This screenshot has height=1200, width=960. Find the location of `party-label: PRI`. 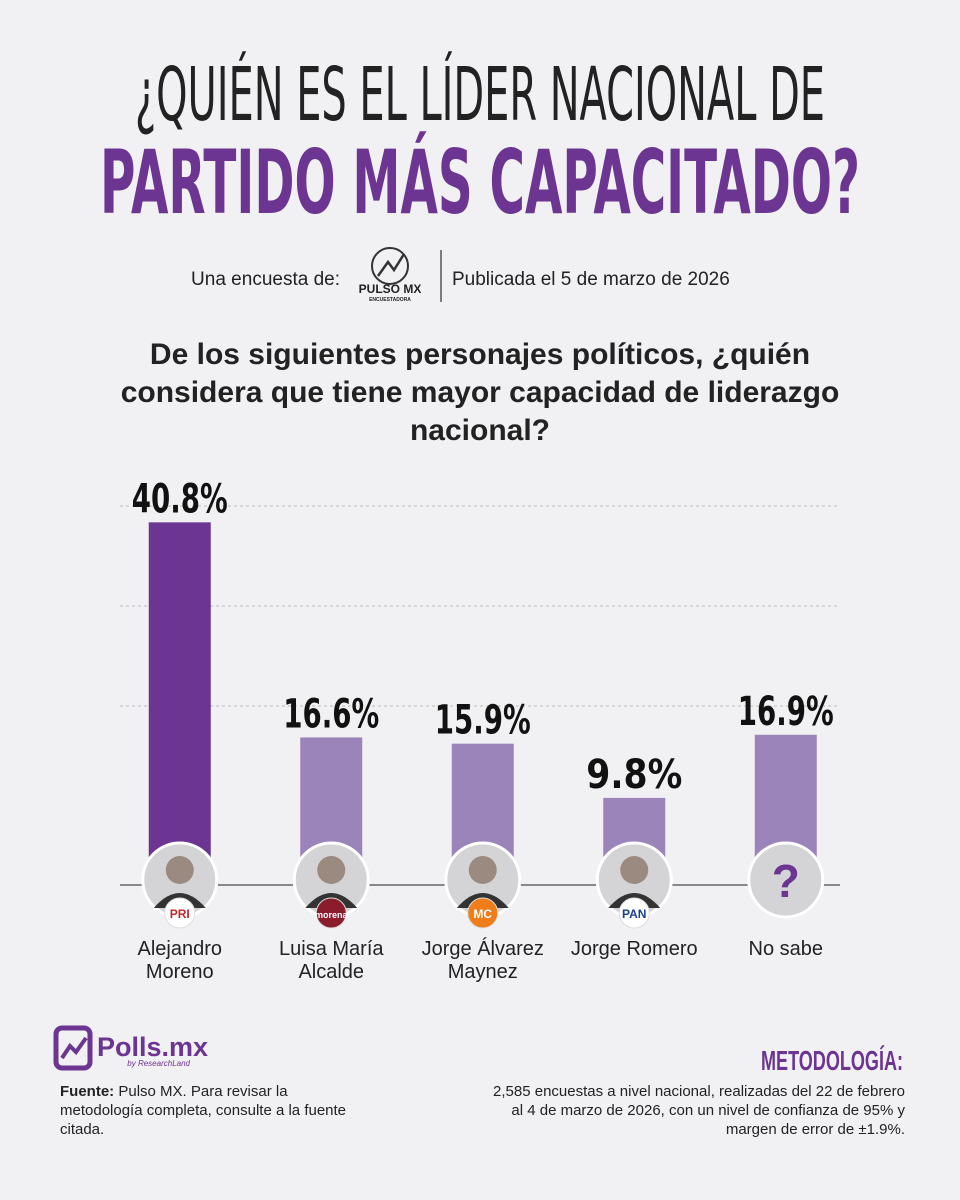

party-label: PRI is located at coordinates (180, 914).